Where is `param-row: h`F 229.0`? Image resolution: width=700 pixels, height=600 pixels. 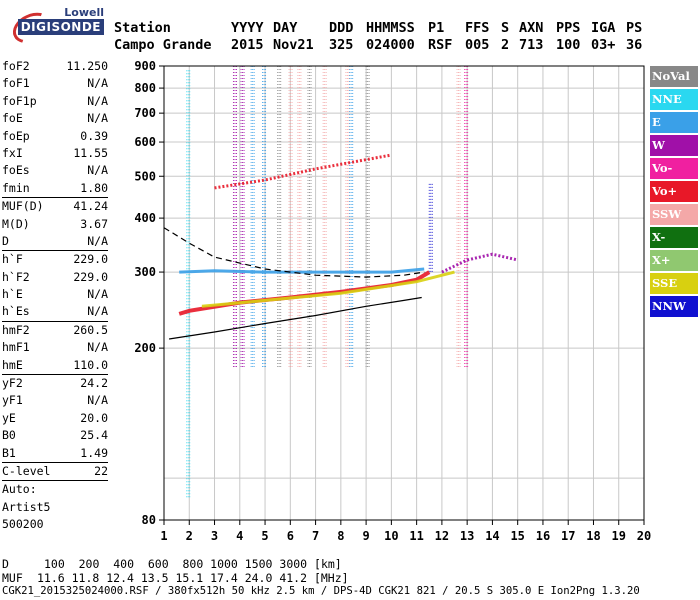
param-row: h`F 229.0 is located at coordinates (55, 259).